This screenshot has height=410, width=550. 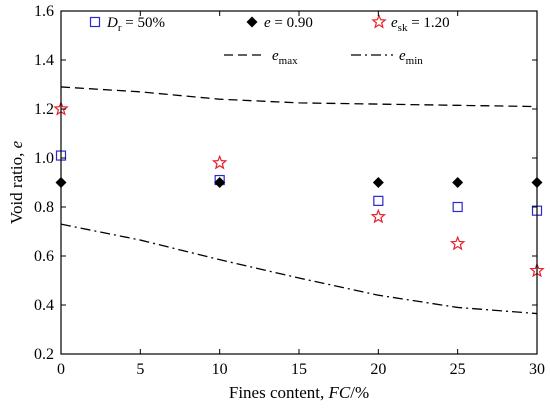 I want to click on y-tick-label: 1.4, so click(x=44, y=60).